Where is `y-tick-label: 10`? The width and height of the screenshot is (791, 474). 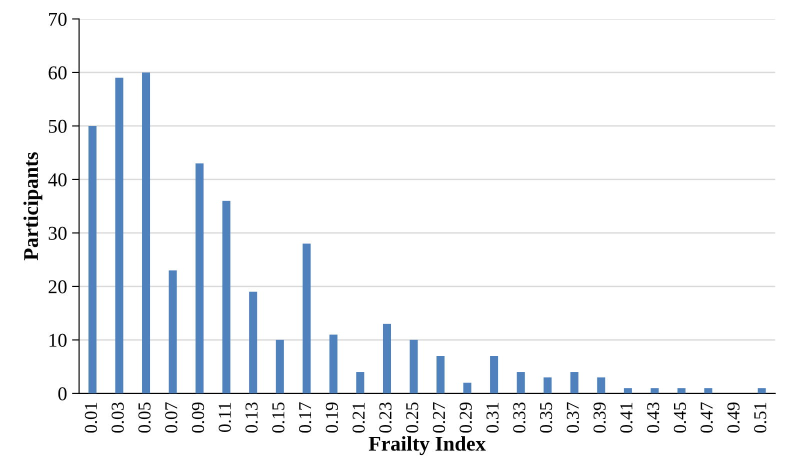
y-tick-label: 10 is located at coordinates (58, 340).